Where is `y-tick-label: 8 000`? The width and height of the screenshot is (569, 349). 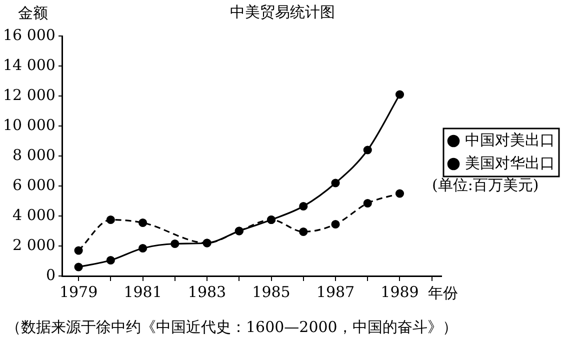 y-tick-label: 8 000 is located at coordinates (34, 155).